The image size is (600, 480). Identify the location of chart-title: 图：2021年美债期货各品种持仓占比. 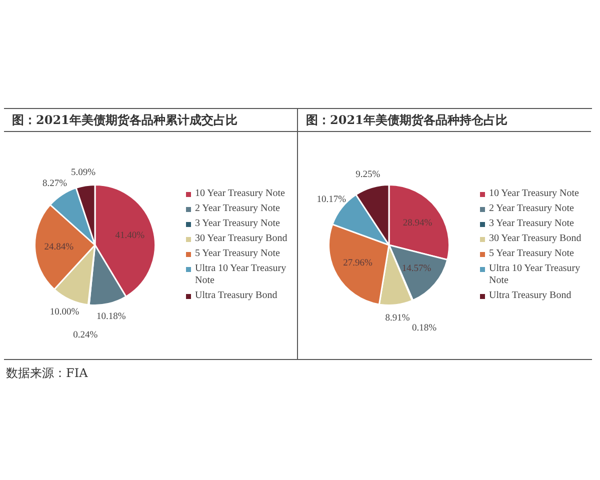
(444, 120).